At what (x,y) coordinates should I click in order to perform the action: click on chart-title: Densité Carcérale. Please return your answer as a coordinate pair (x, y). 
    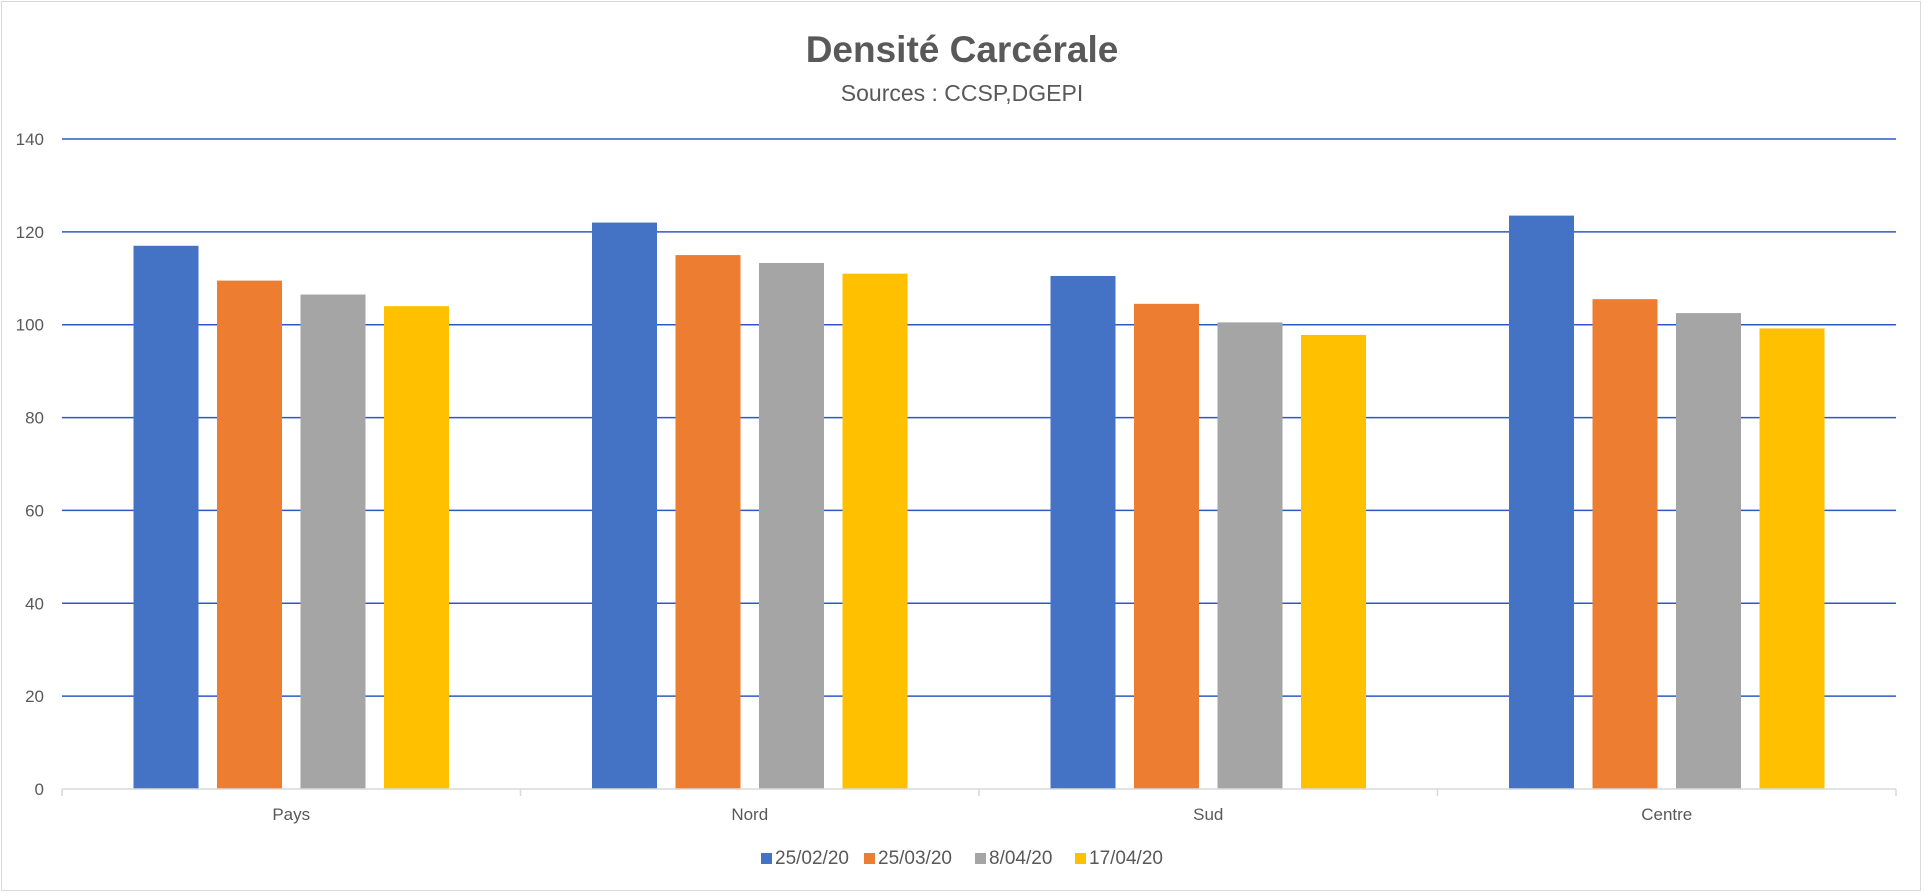
    Looking at the image, I should click on (962, 49).